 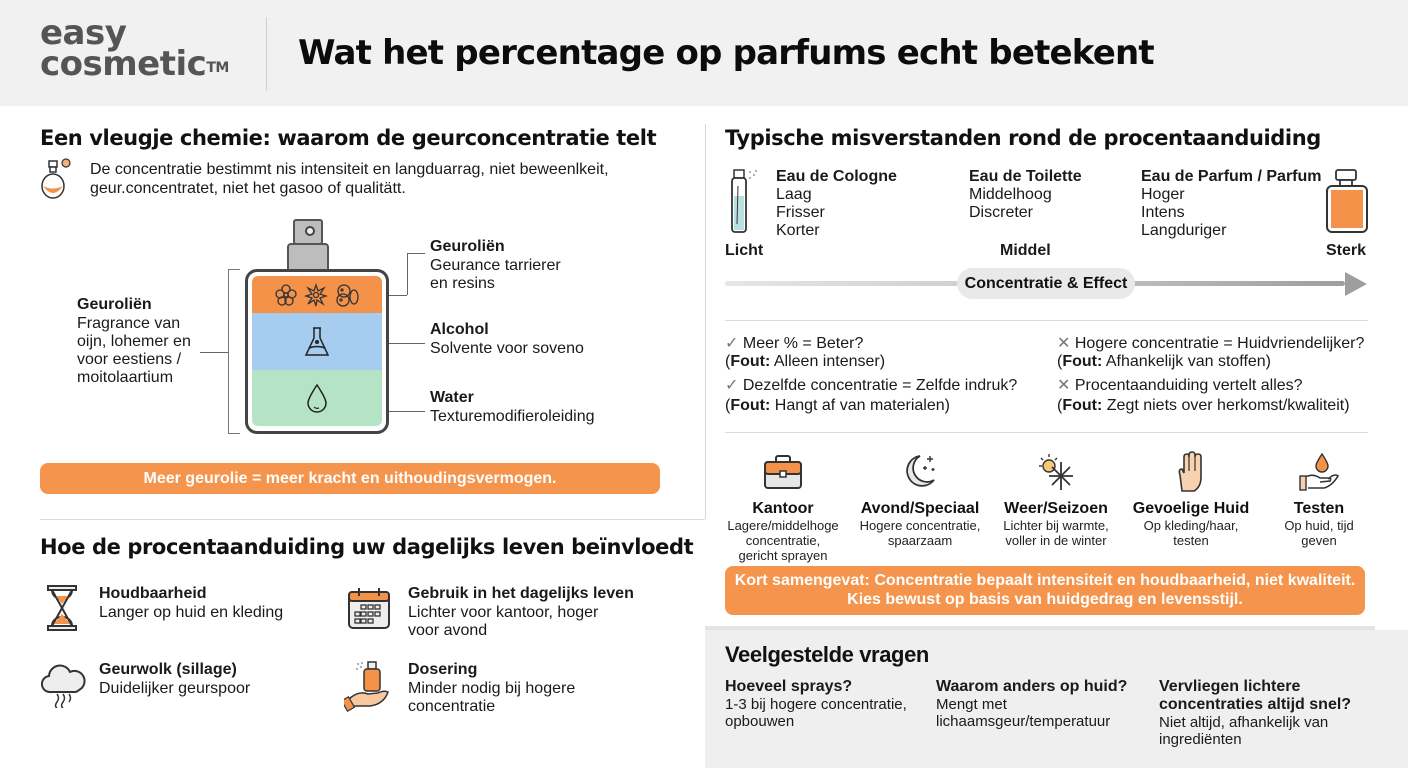 What do you see at coordinates (1010, 194) in the screenshot?
I see `scale-desc: Middelhoog` at bounding box center [1010, 194].